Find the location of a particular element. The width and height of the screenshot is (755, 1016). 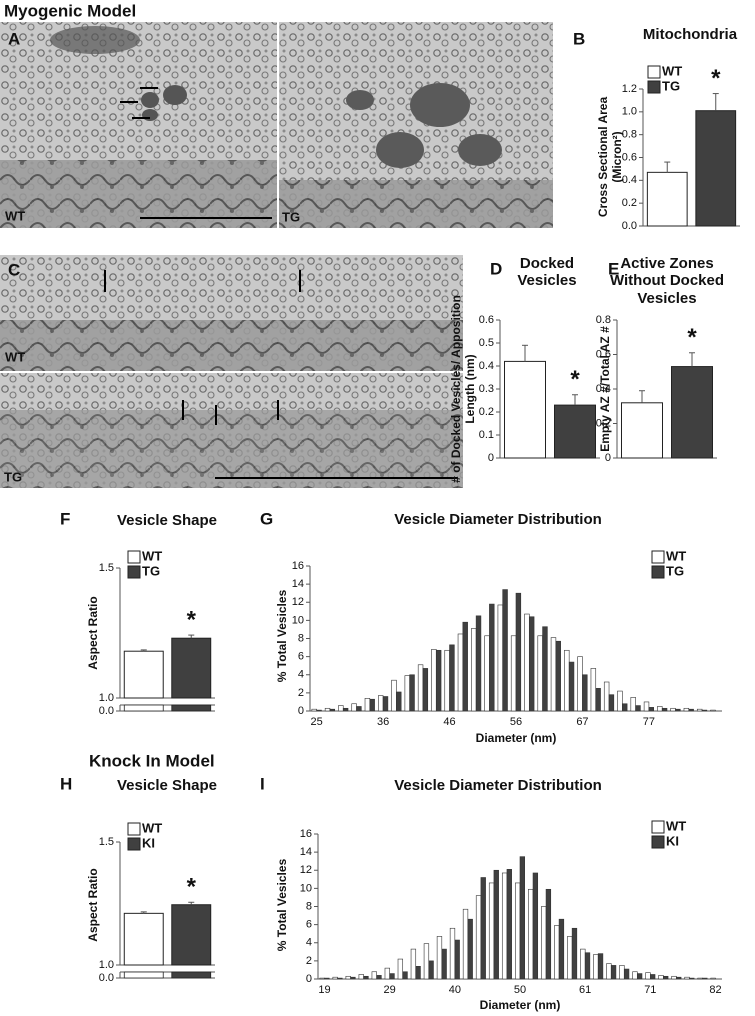

panel-label: H is located at coordinates (66, 783).